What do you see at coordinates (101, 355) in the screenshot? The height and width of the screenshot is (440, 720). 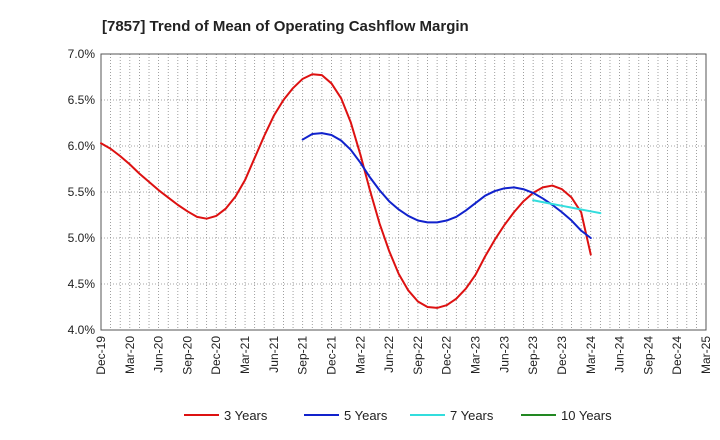 I see `x-tick-label: Dec-19` at bounding box center [101, 355].